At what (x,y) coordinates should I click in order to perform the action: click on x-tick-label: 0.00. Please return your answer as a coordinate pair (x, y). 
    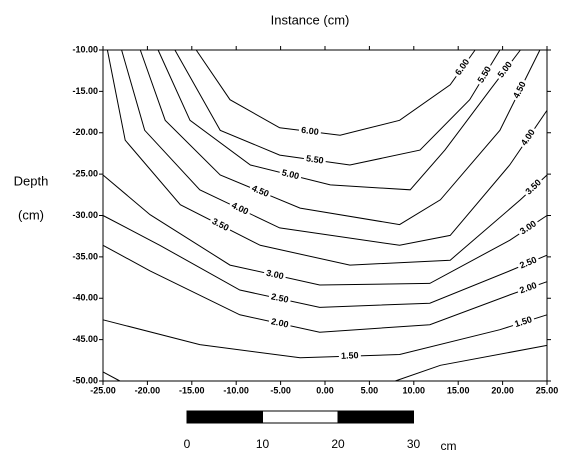
    Looking at the image, I should click on (325, 390).